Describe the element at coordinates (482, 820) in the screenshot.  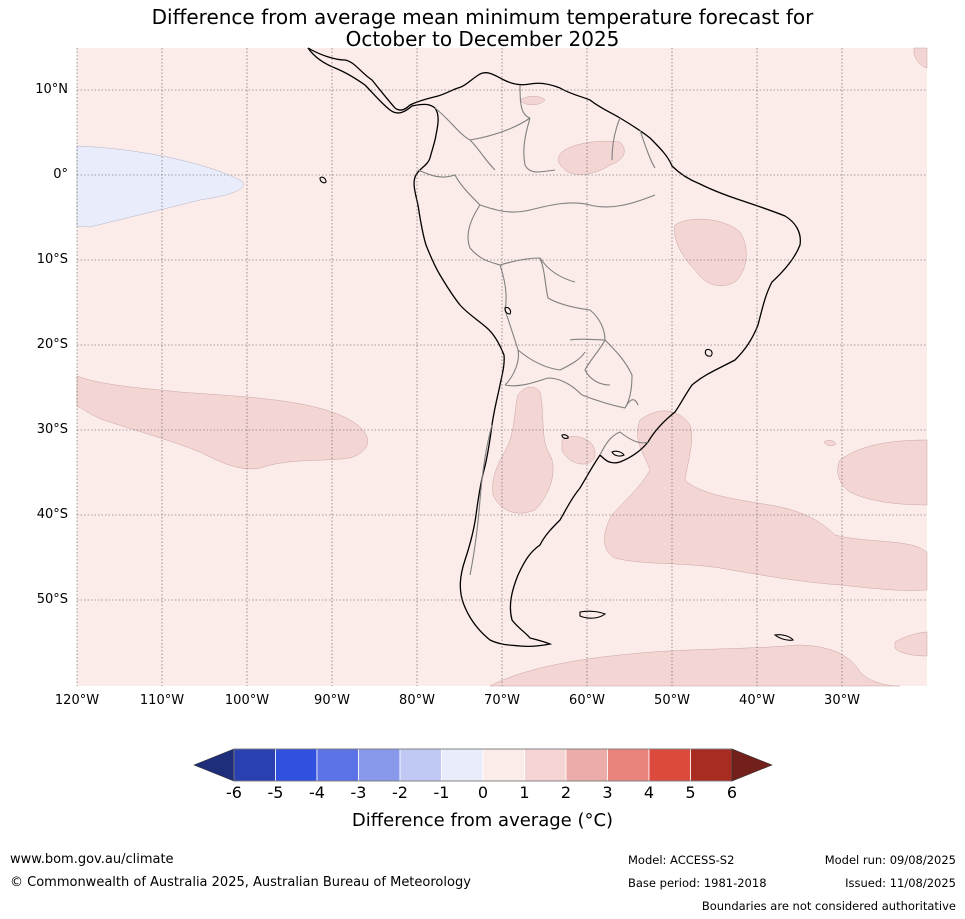
I see `colorbar-label: Difference from average (°C)` at that location.